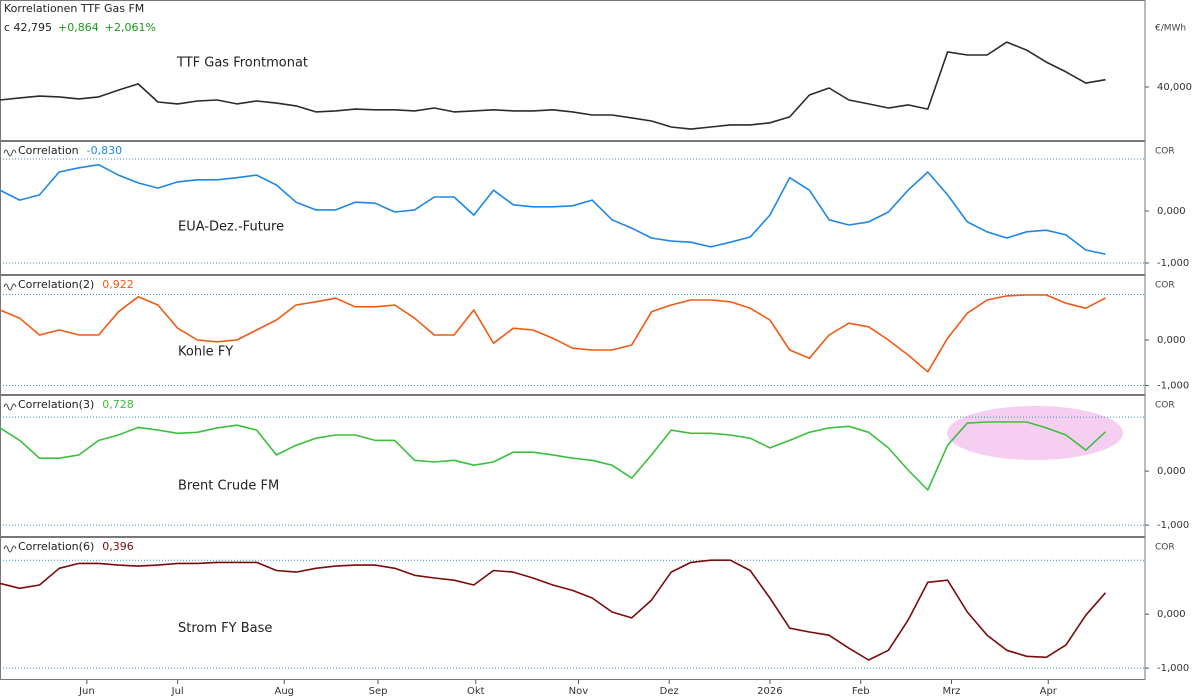 This screenshot has width=1200, height=700. What do you see at coordinates (228, 485) in the screenshot?
I see `panel-label: Brent Crude FM` at bounding box center [228, 485].